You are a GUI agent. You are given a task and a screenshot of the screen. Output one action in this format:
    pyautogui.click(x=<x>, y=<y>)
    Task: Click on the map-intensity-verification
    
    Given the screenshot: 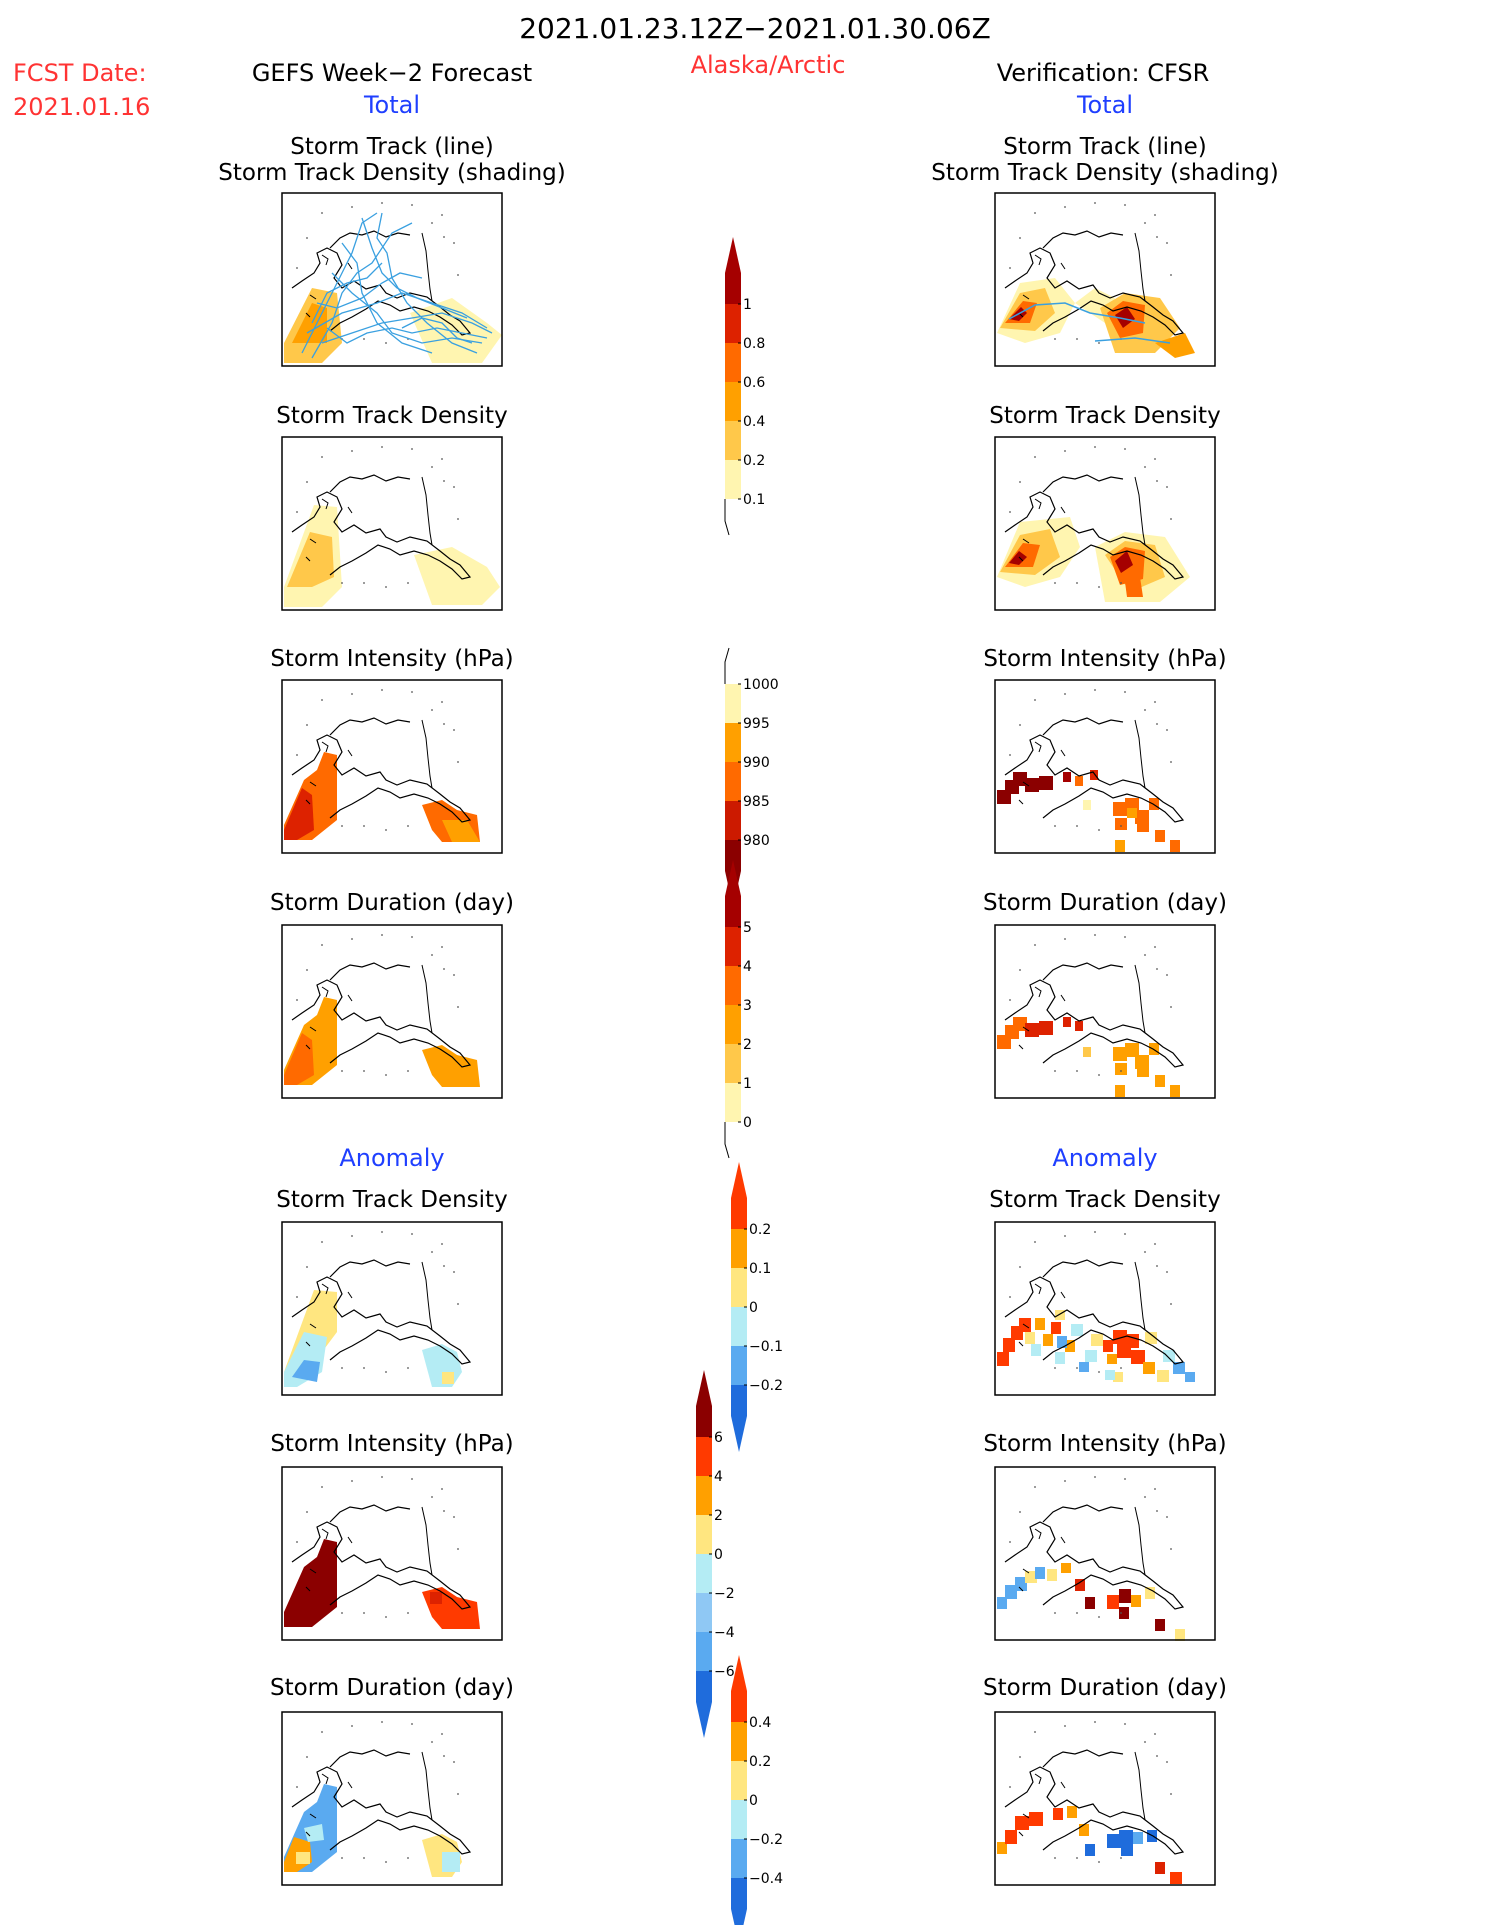 What is the action you would take?
    pyautogui.click(x=1105, y=766)
    